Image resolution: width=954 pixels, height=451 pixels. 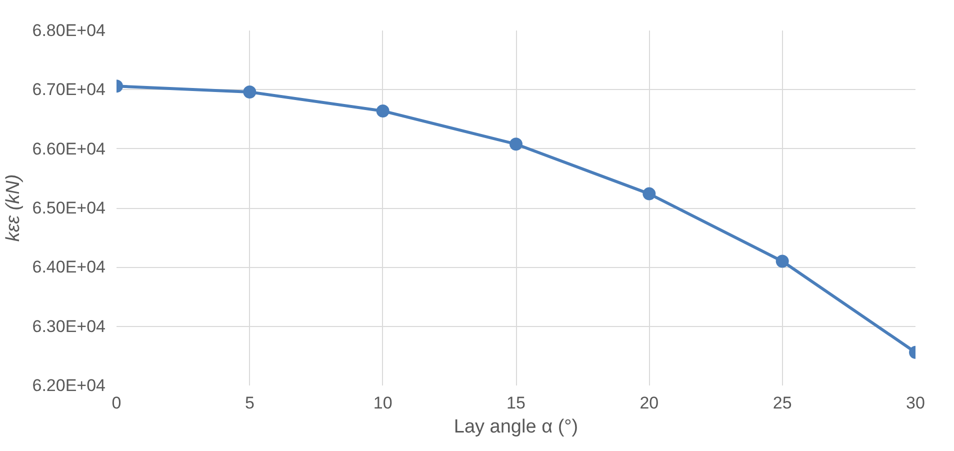 What do you see at coordinates (69, 90) in the screenshot?
I see `y-tick-label: 6.70E+04` at bounding box center [69, 90].